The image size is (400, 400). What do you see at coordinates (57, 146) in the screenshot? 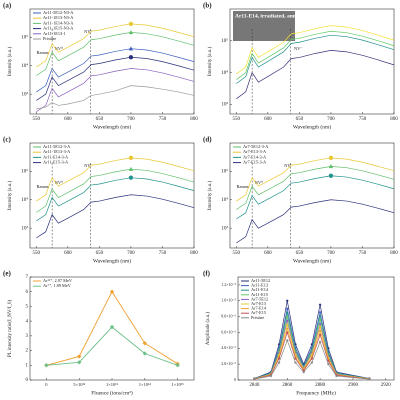
I see `legend-label: Ar11-5E12-3-A` at bounding box center [57, 146].